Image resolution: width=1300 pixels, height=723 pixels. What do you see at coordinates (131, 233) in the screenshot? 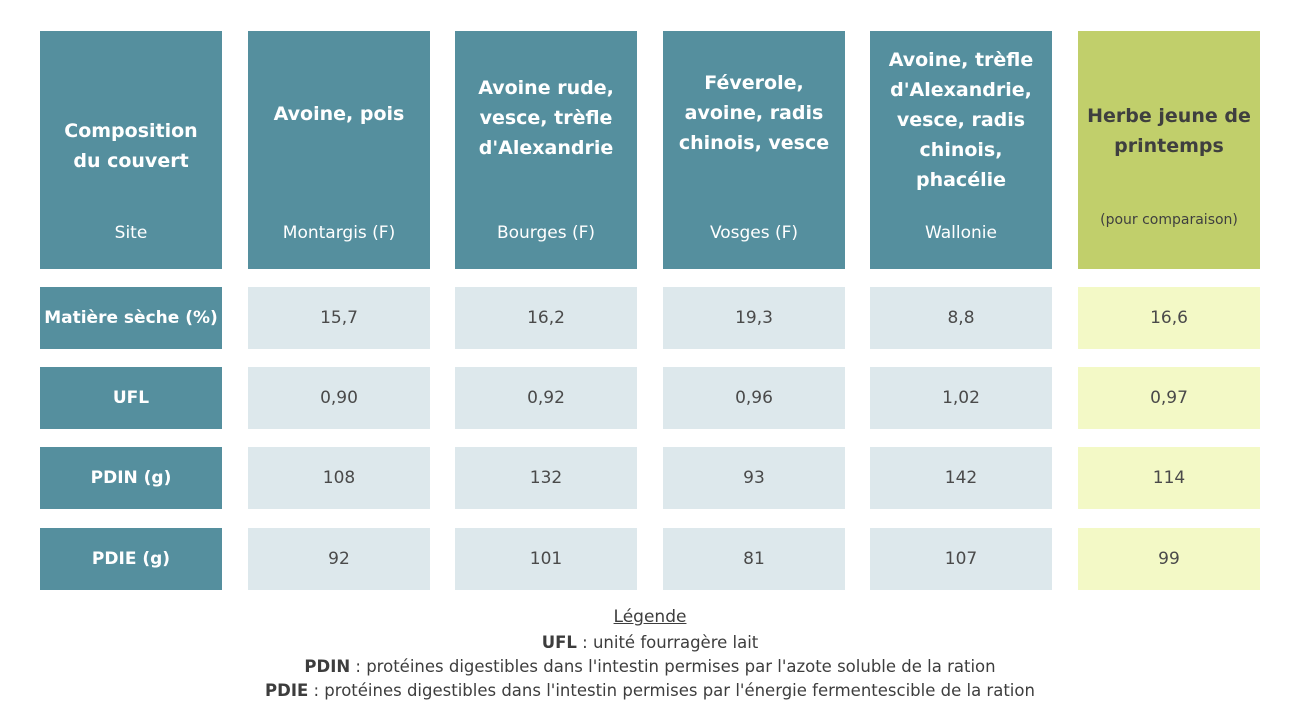
I see `header-site: Site` at bounding box center [131, 233].